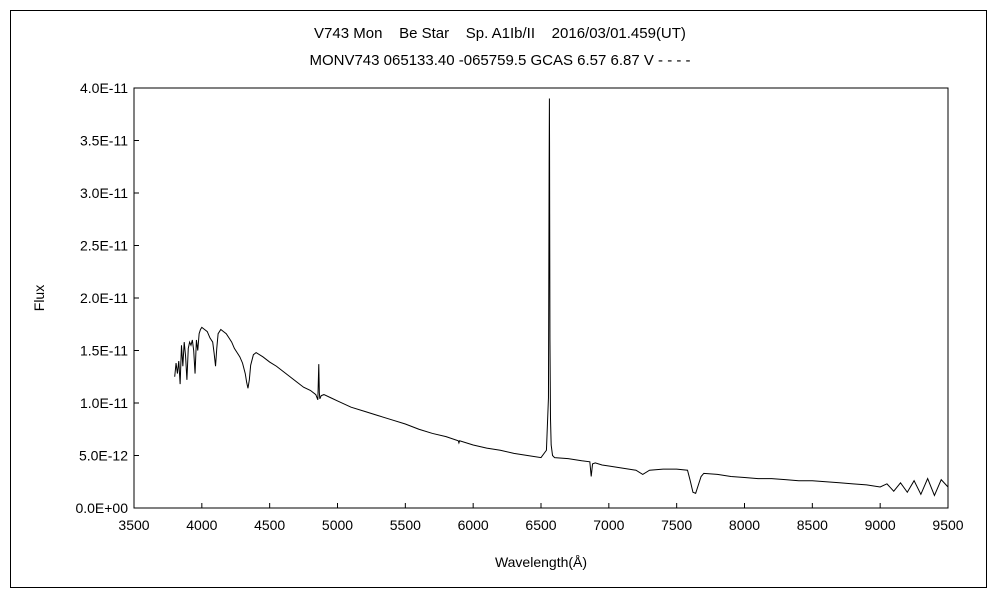 This screenshot has height=600, width=1000. I want to click on x-tick-label: 6000, so click(473, 525).